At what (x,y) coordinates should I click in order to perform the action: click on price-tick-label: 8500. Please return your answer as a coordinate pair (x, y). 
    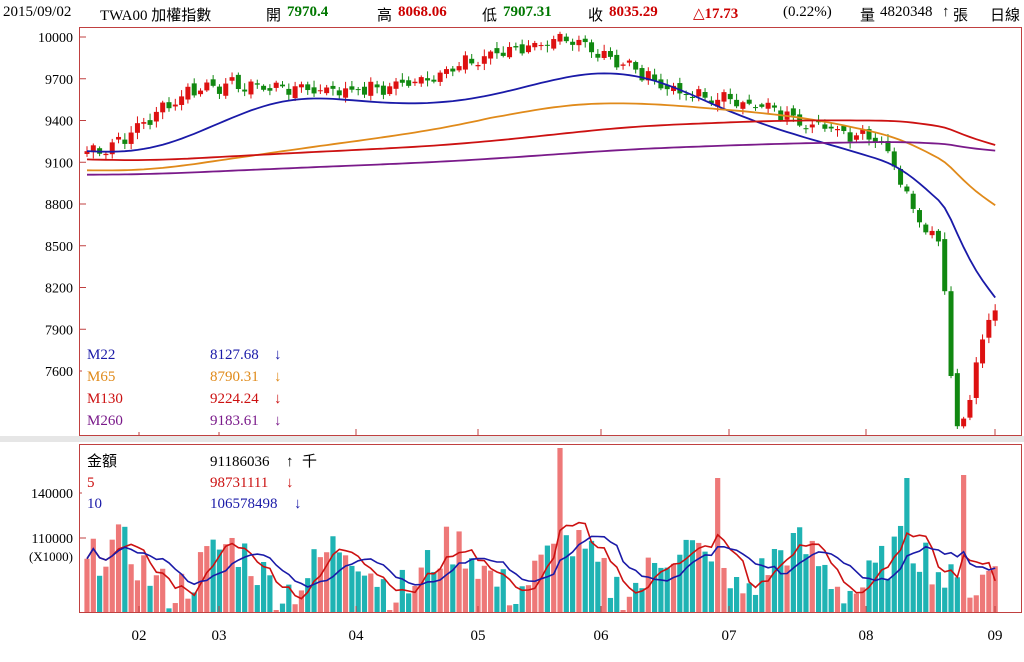
    Looking at the image, I should click on (59, 247).